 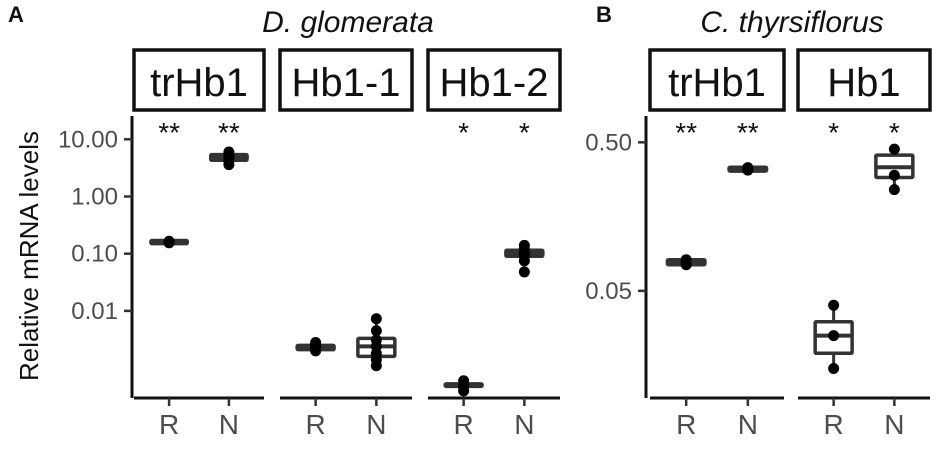 I want to click on y-tick-label: 0.10, so click(x=94, y=254).